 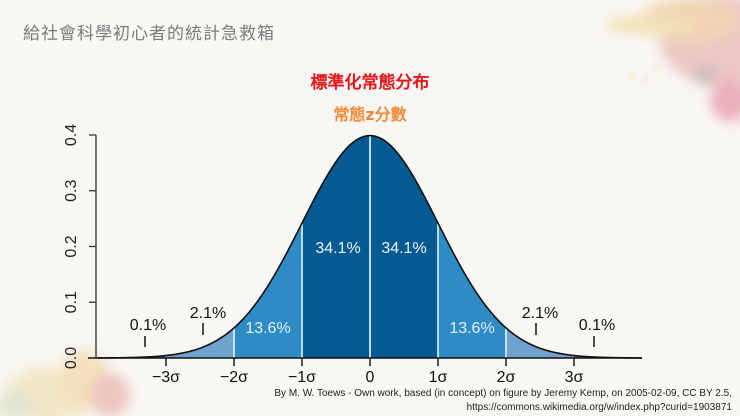 I want to click on label-right-13: 13.6%, so click(x=471, y=328).